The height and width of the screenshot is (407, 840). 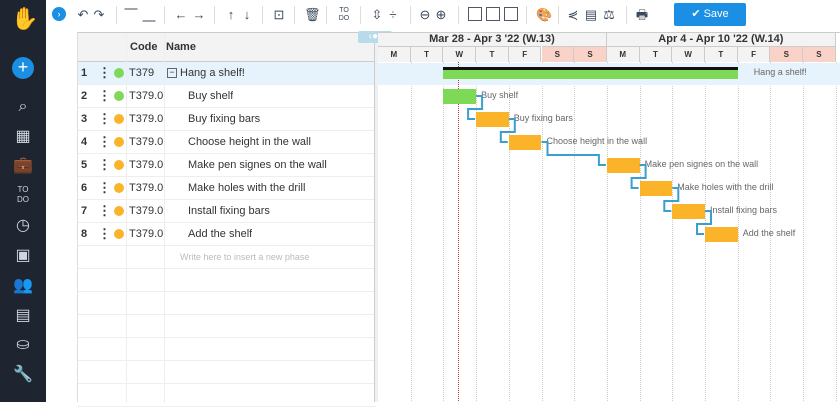 What do you see at coordinates (590, 73) in the screenshot?
I see `summary-bar` at bounding box center [590, 73].